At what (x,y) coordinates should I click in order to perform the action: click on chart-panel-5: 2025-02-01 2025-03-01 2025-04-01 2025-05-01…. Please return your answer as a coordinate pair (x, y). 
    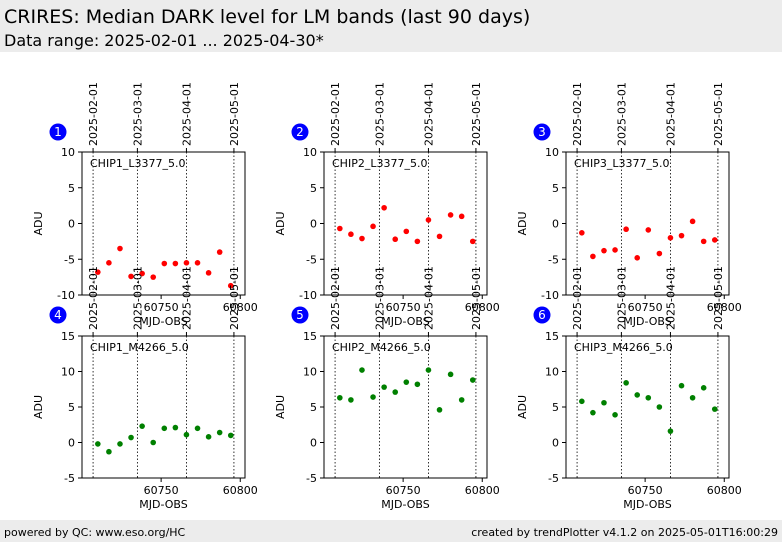
    Looking at the image, I should click on (387, 388).